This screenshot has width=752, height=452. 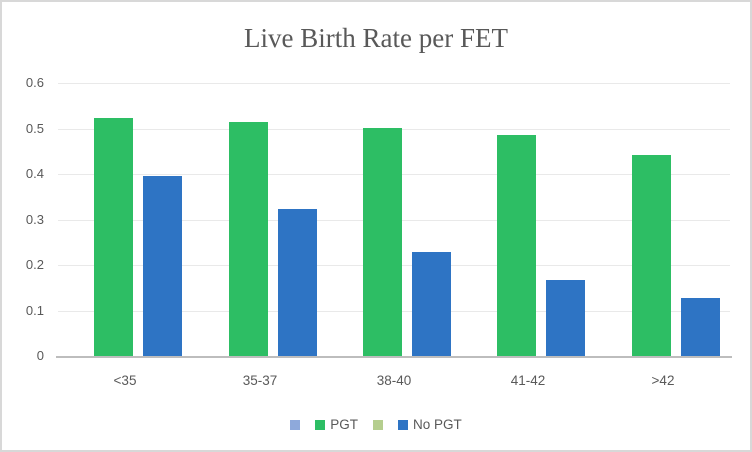 I want to click on legend-label: PGT, so click(x=344, y=424).